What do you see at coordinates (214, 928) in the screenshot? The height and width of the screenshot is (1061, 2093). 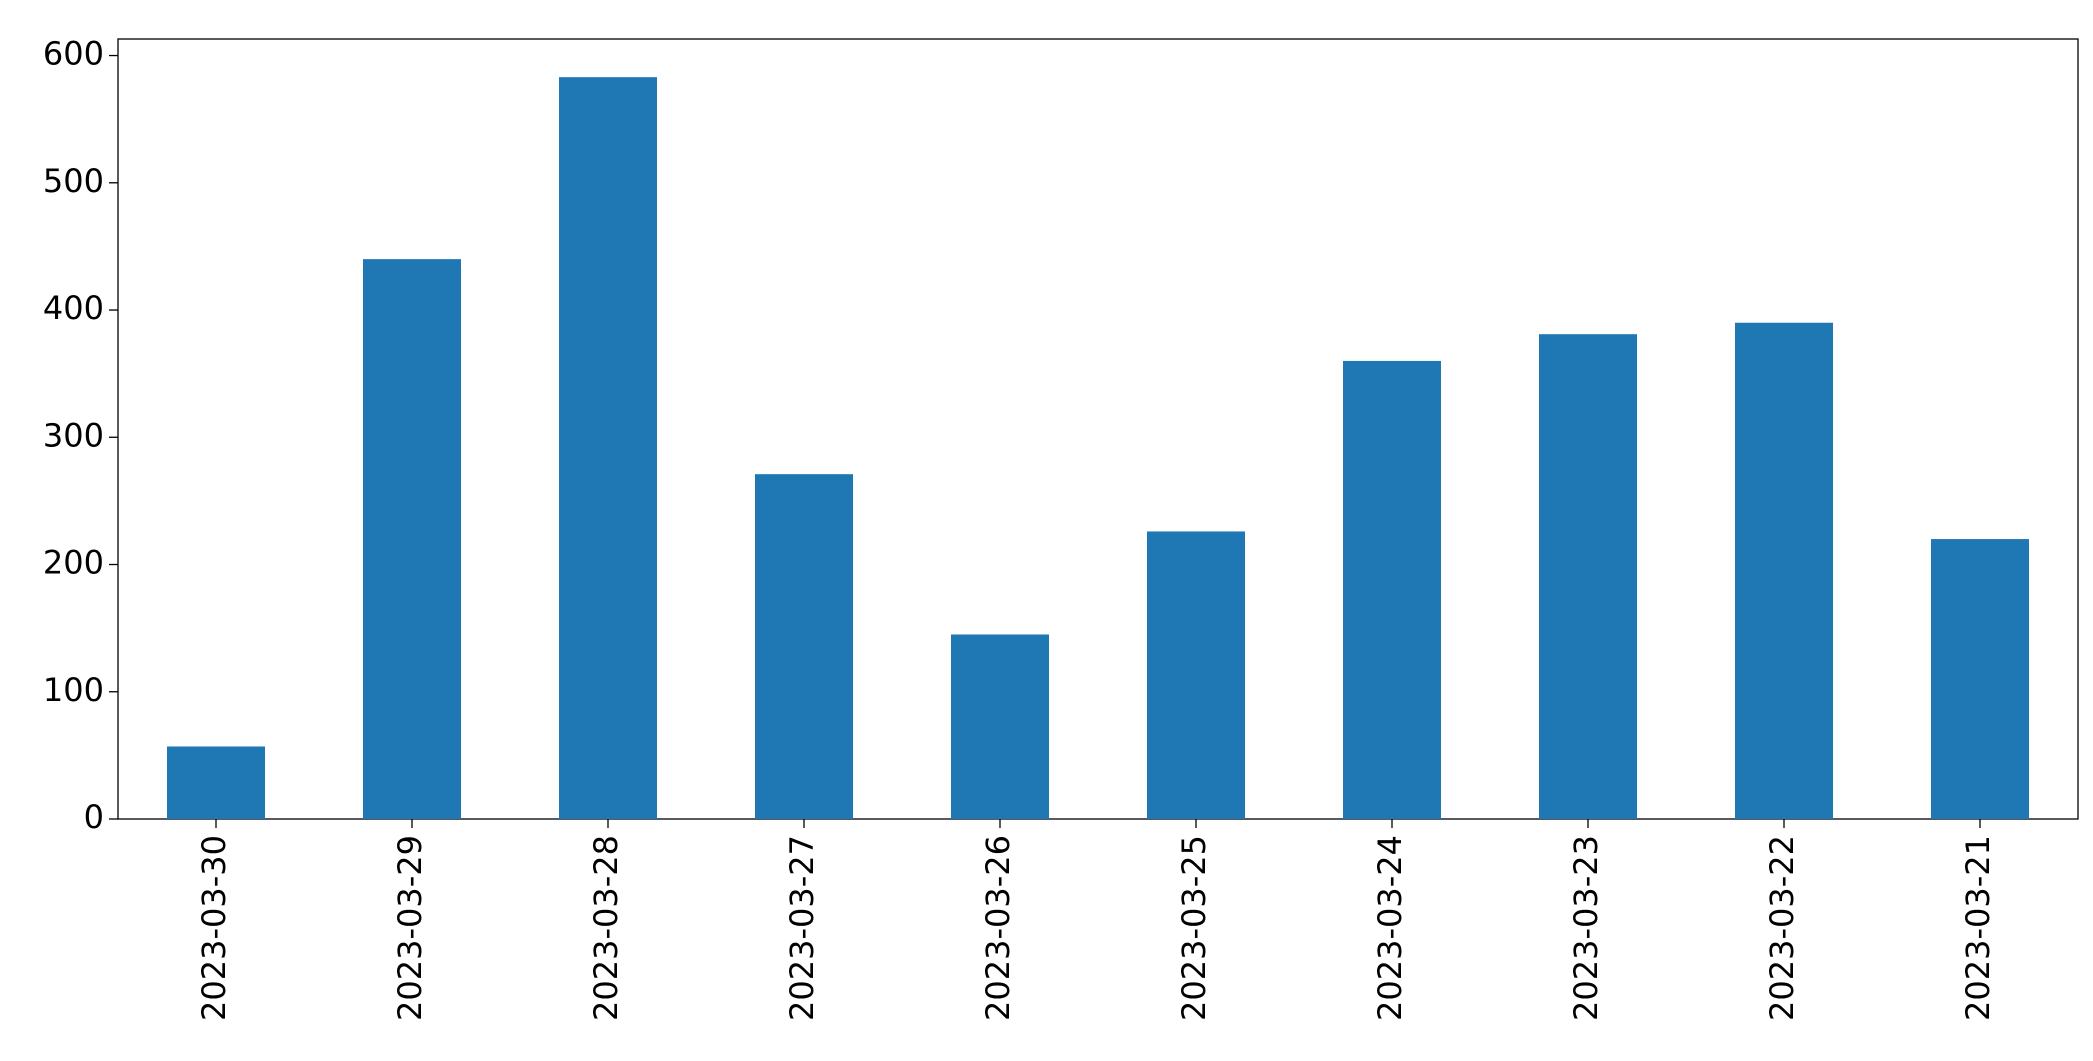 I see `x-tick-label: 2023-03-30` at bounding box center [214, 928].